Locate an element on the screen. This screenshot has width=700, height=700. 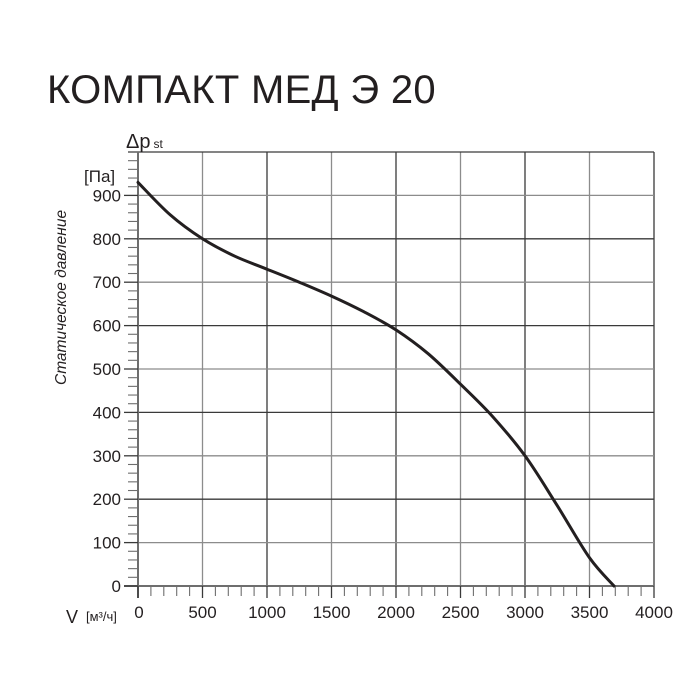
y-tick-label: 600 is located at coordinates (107, 326).